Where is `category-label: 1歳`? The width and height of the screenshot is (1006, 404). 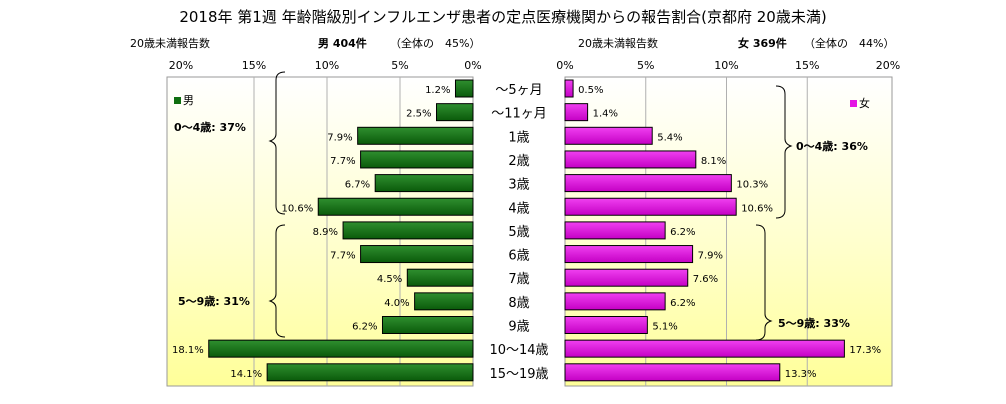
category-label: 1歳 is located at coordinates (518, 137).